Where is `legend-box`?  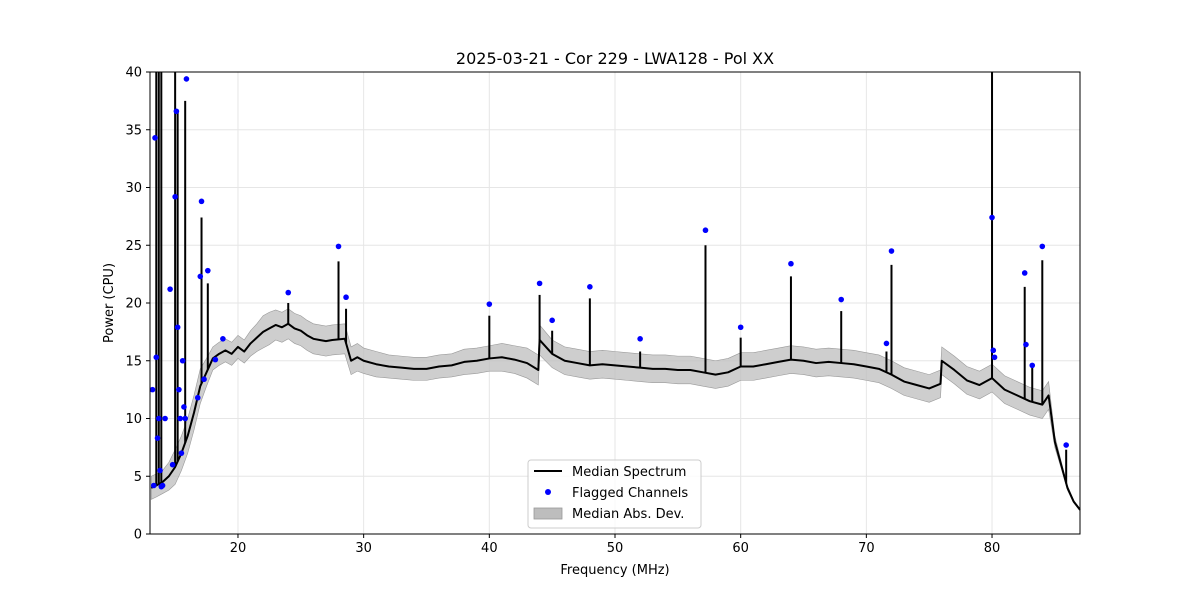
legend-box is located at coordinates (614, 494).